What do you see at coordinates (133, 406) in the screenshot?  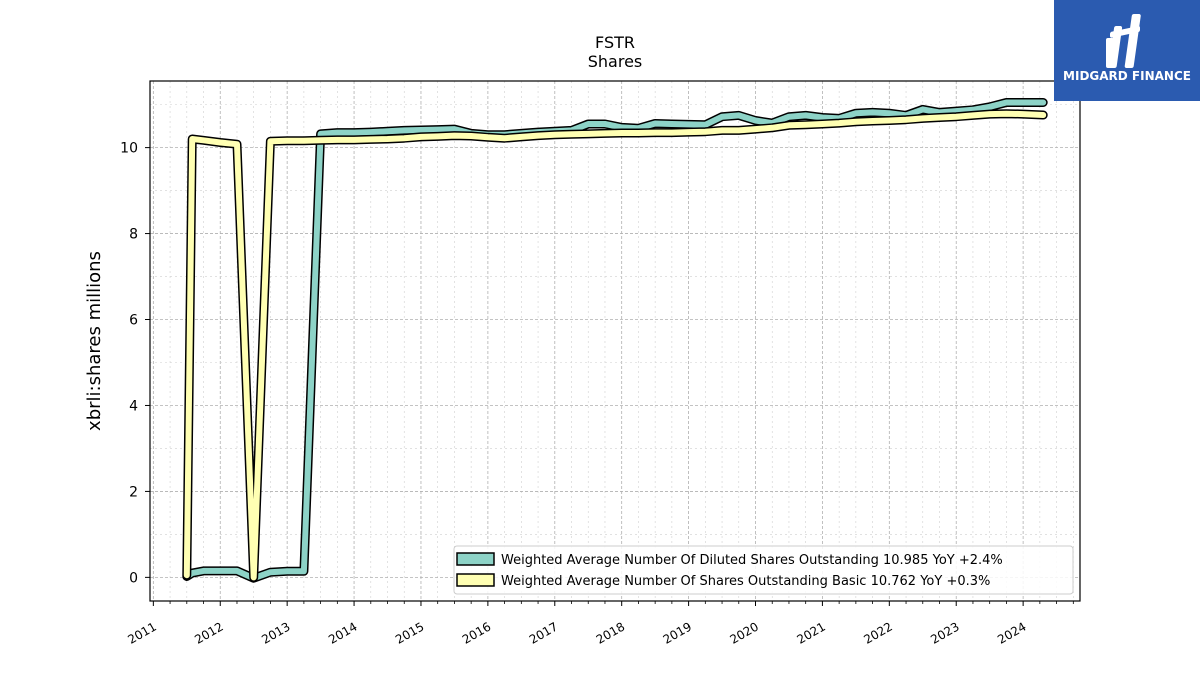 I see `y-tick-label: 4` at bounding box center [133, 406].